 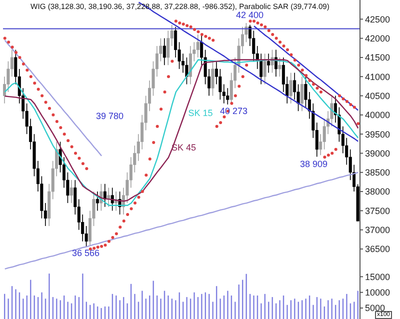 What do you see at coordinates (200, 113) in the screenshot?
I see `series-label: SK 15` at bounding box center [200, 113].